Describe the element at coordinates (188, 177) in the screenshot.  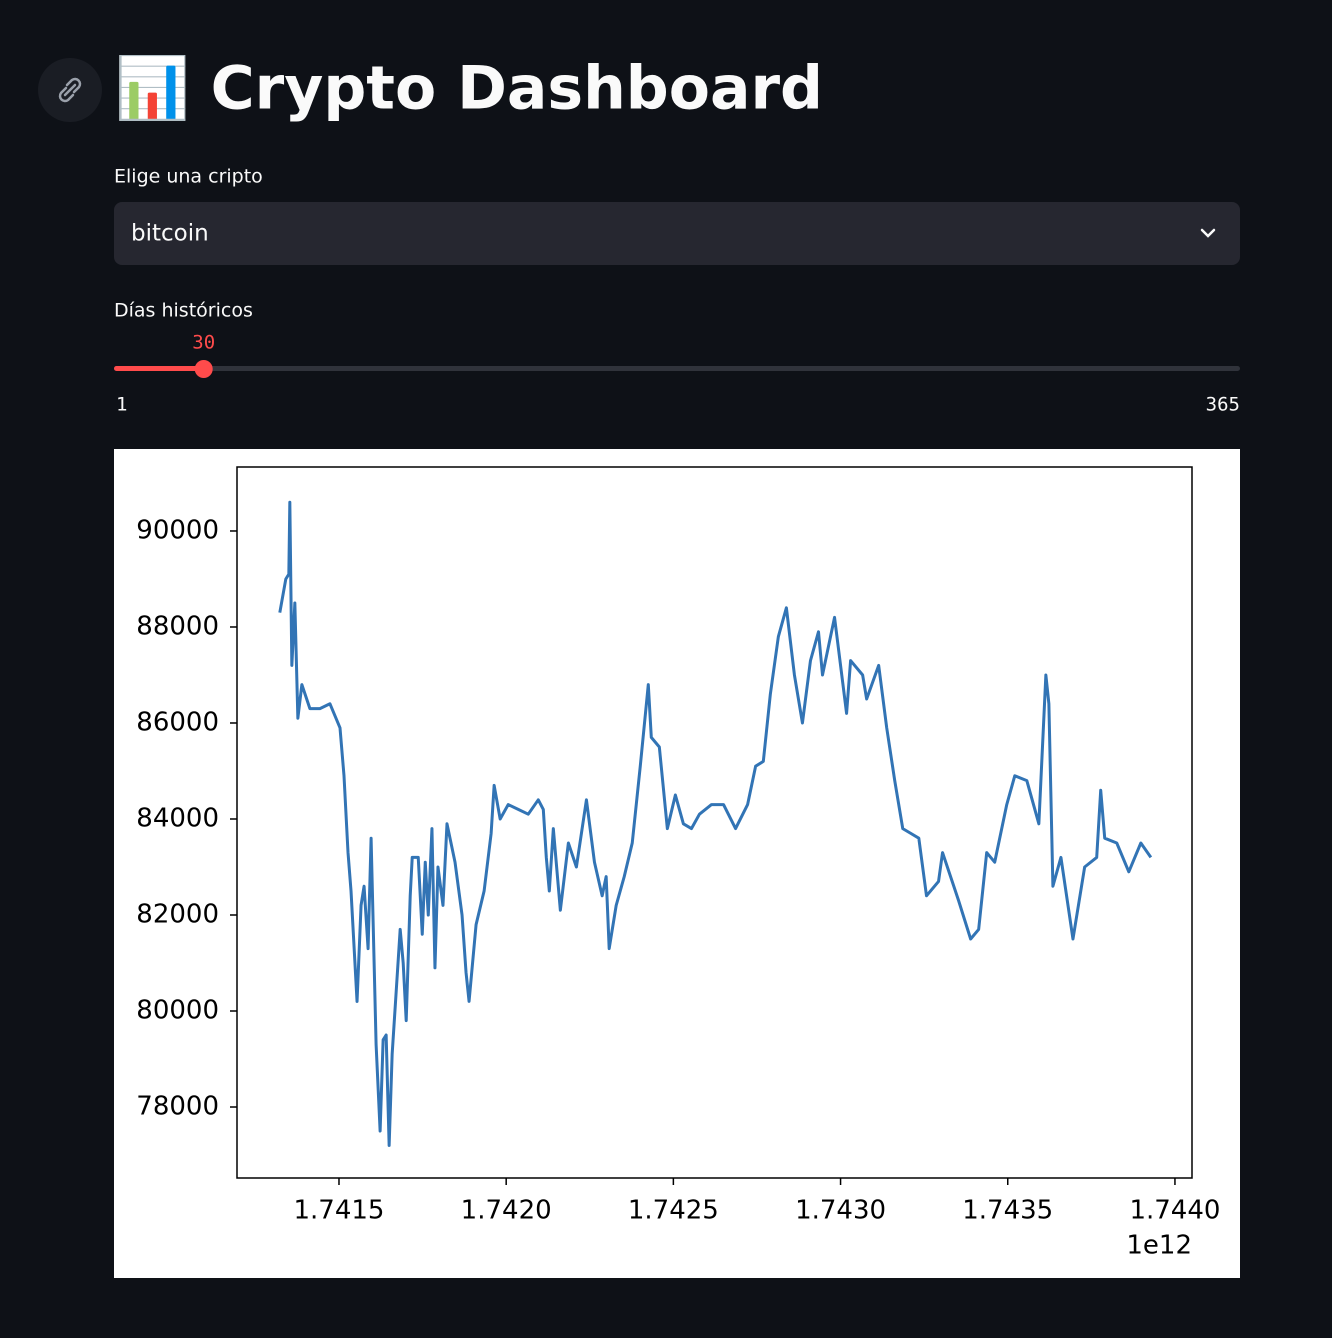
I see `select-label: Elige una cripto` at that location.